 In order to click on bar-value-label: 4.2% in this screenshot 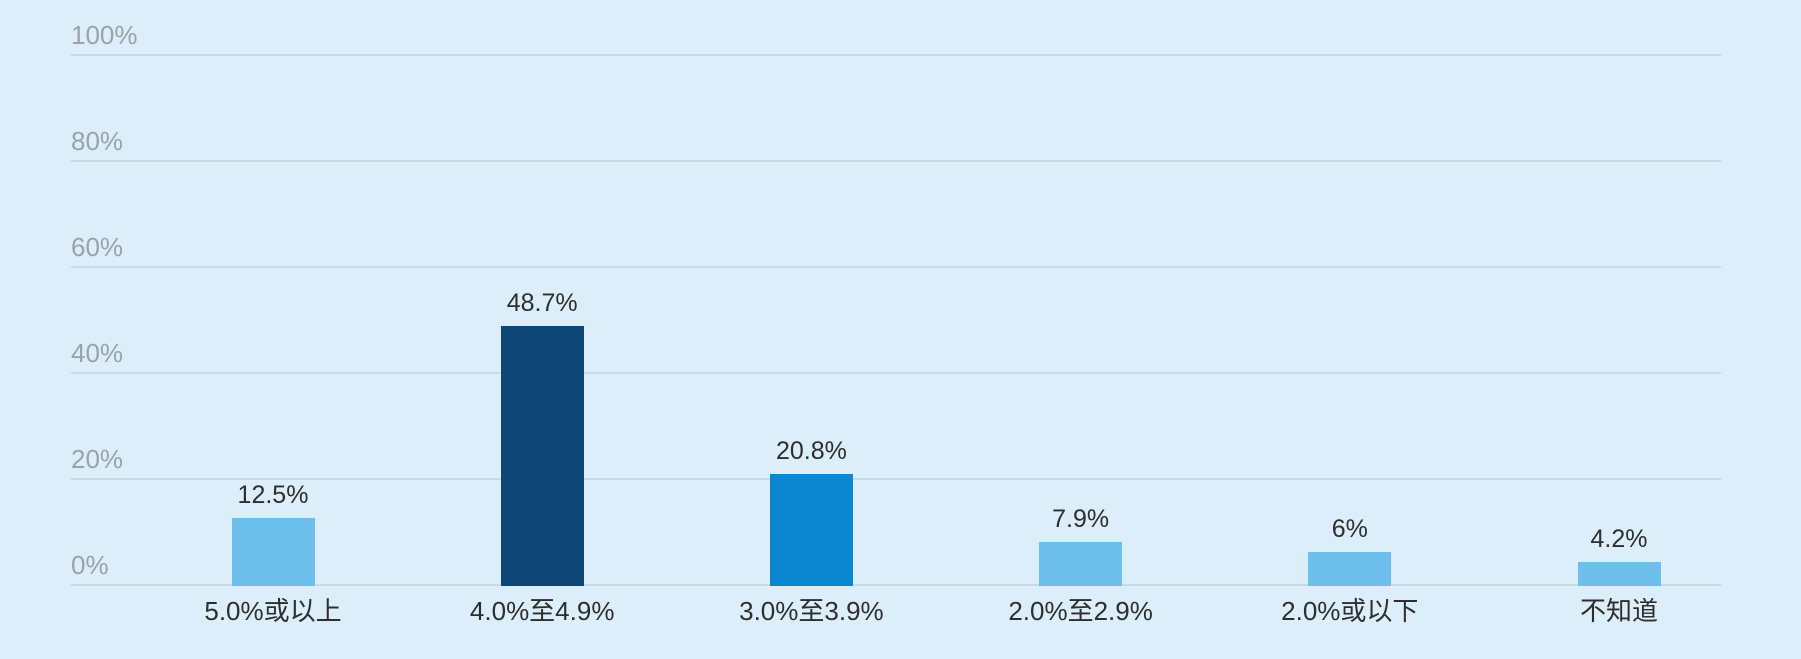, I will do `click(1619, 538)`.